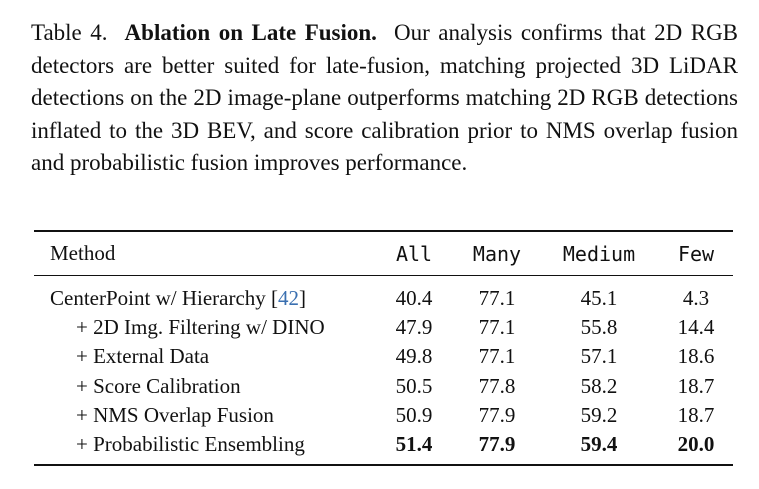 Image resolution: width=759 pixels, height=489 pixels. I want to click on row-method: + NMS Overlap Fusion, so click(175, 415).